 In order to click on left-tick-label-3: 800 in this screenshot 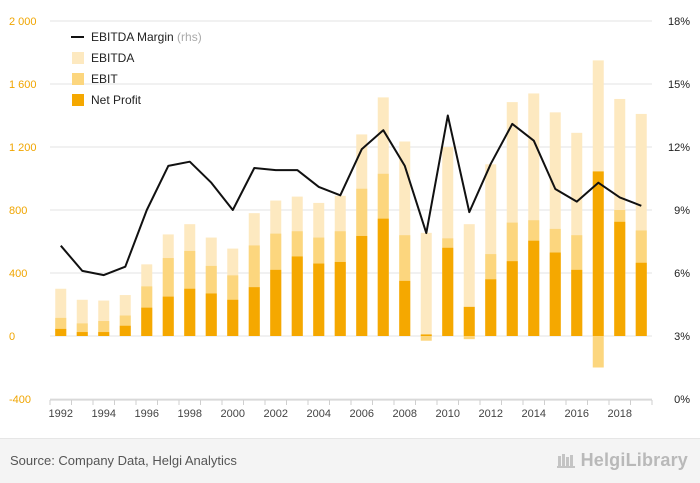, I will do `click(18, 211)`.